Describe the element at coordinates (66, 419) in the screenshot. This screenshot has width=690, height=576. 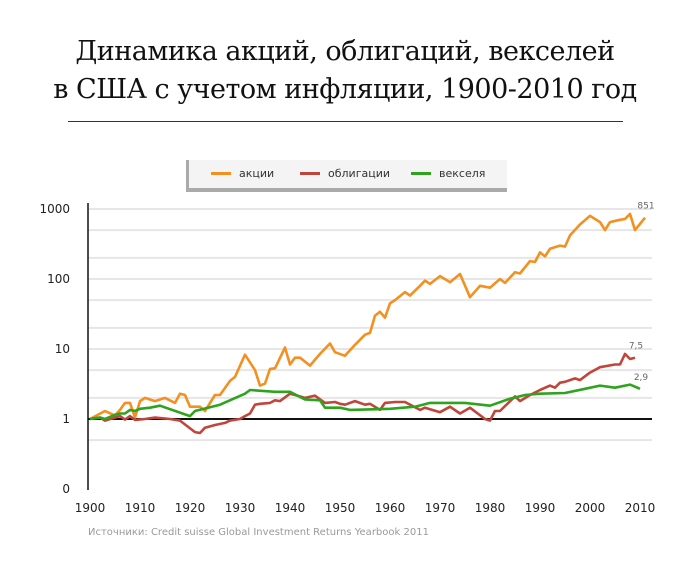
I see `y-tick-label: 1` at that location.